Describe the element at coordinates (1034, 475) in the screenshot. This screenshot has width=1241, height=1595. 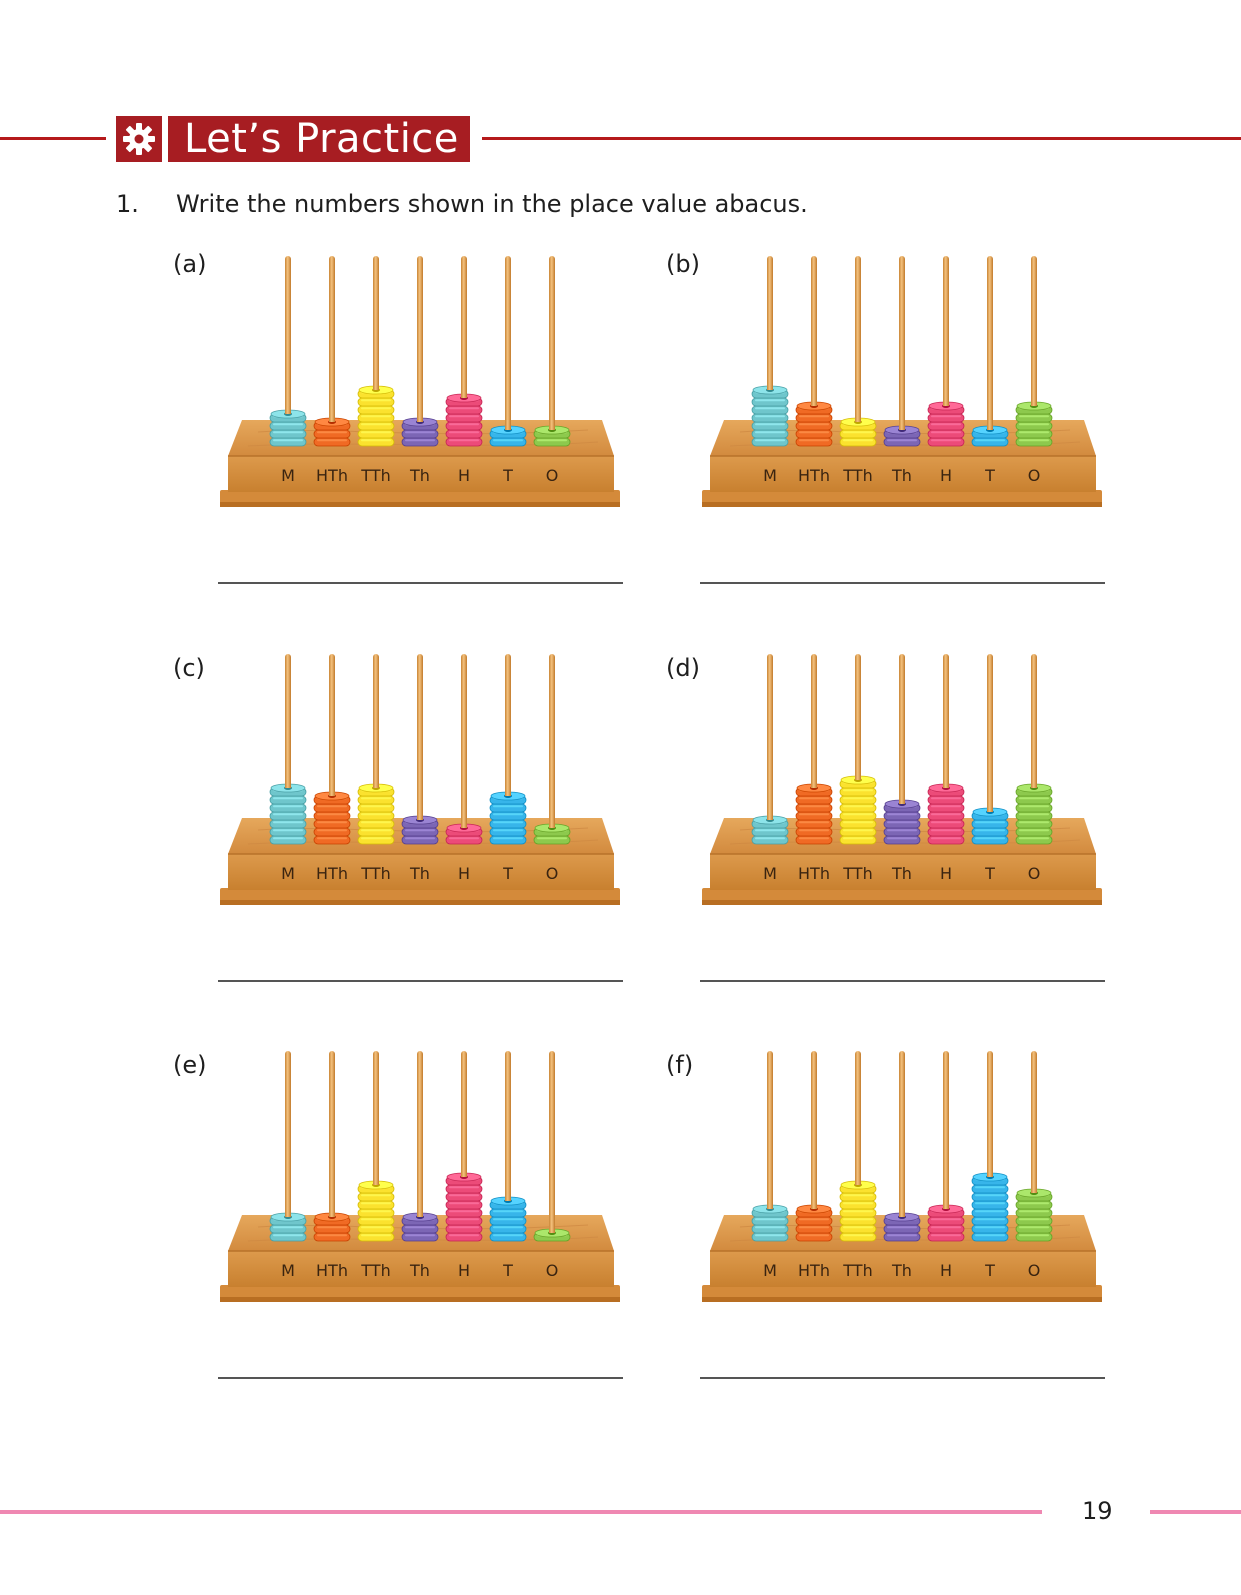
I see `abacus-b-place-label-o: O` at that location.